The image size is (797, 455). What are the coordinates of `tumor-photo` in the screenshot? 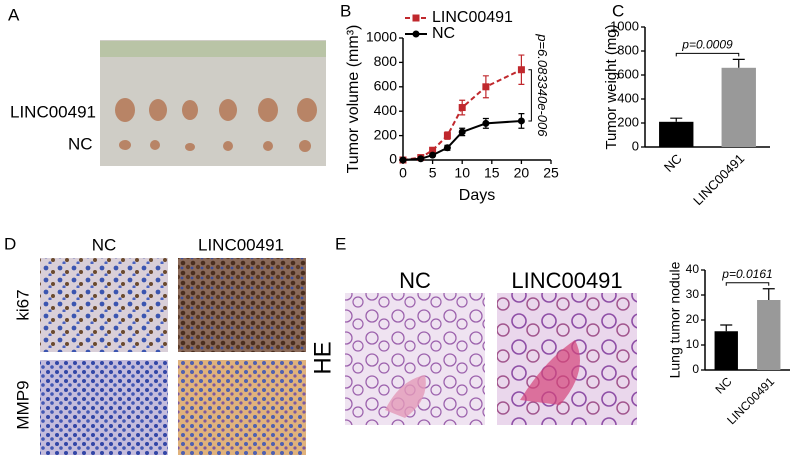 It's located at (213, 103).